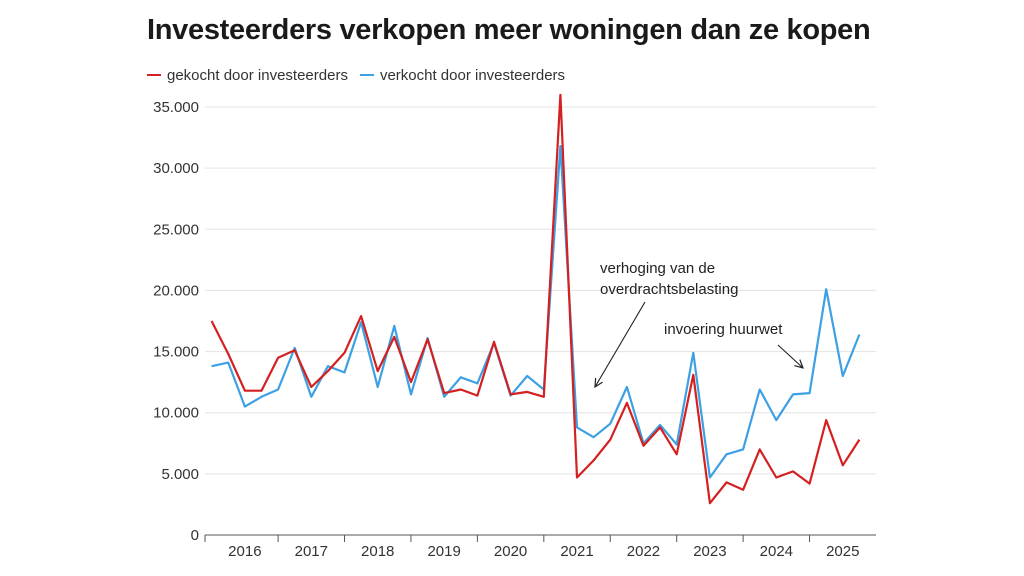 Image resolution: width=1024 pixels, height=576 pixels. Describe the element at coordinates (154, 75) in the screenshot. I see `legend-swatch-gekocht` at that location.